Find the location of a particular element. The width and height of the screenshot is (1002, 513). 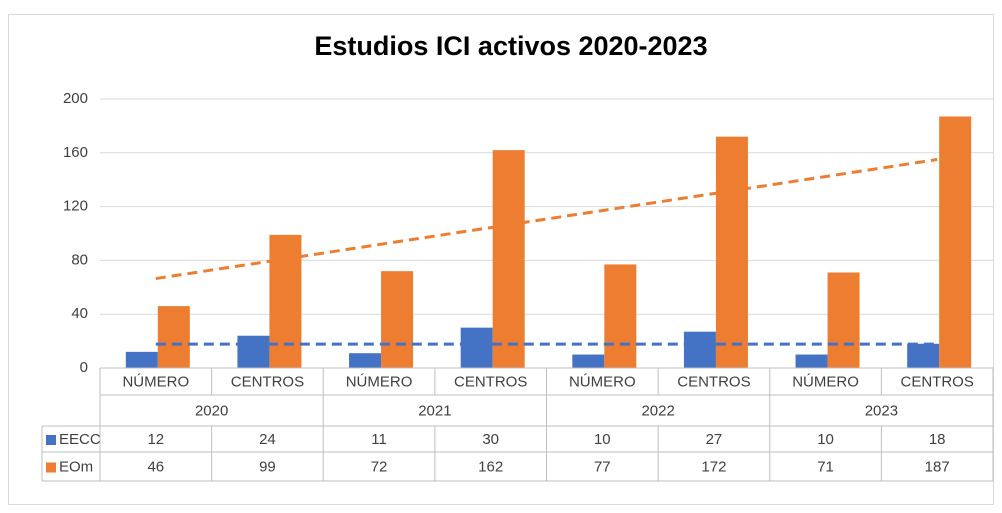

table-value: 99 is located at coordinates (267, 466).